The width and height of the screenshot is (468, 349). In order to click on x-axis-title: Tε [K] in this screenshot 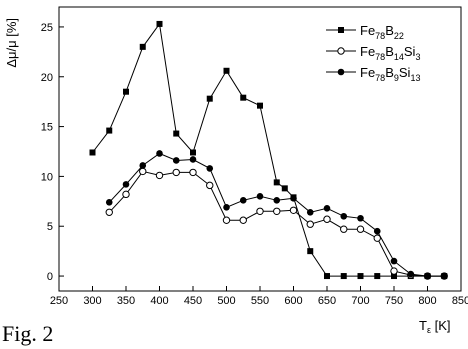, I will do `click(434, 326)`.